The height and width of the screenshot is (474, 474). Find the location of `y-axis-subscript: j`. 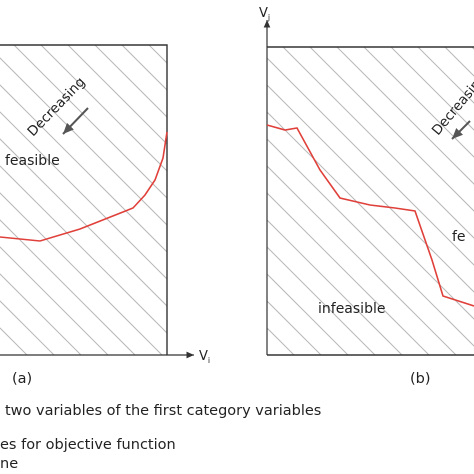

y-axis-subscript: j is located at coordinates (268, 17).